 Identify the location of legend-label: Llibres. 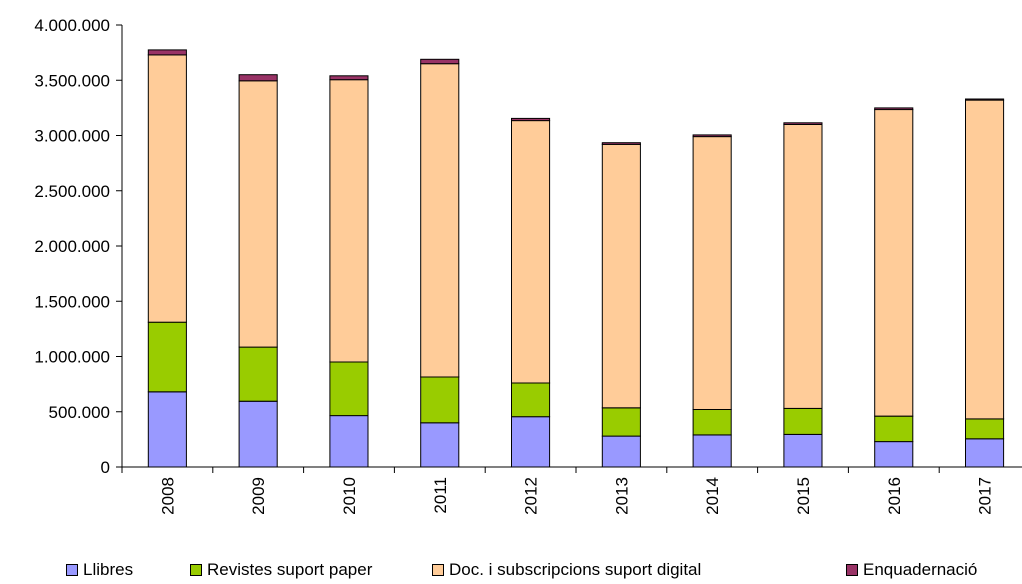
(108, 569).